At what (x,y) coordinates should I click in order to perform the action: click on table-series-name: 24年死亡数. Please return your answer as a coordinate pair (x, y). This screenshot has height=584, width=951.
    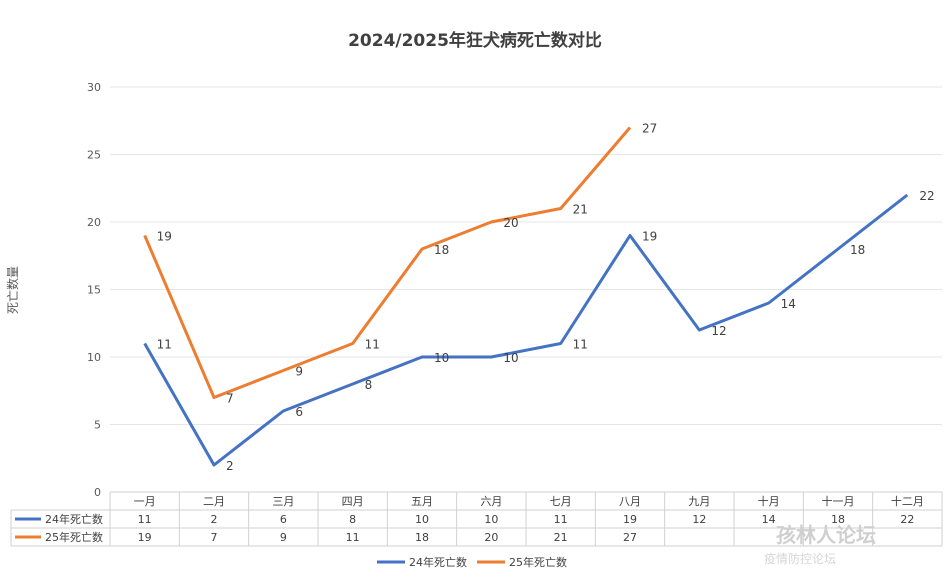
    Looking at the image, I should click on (74, 519).